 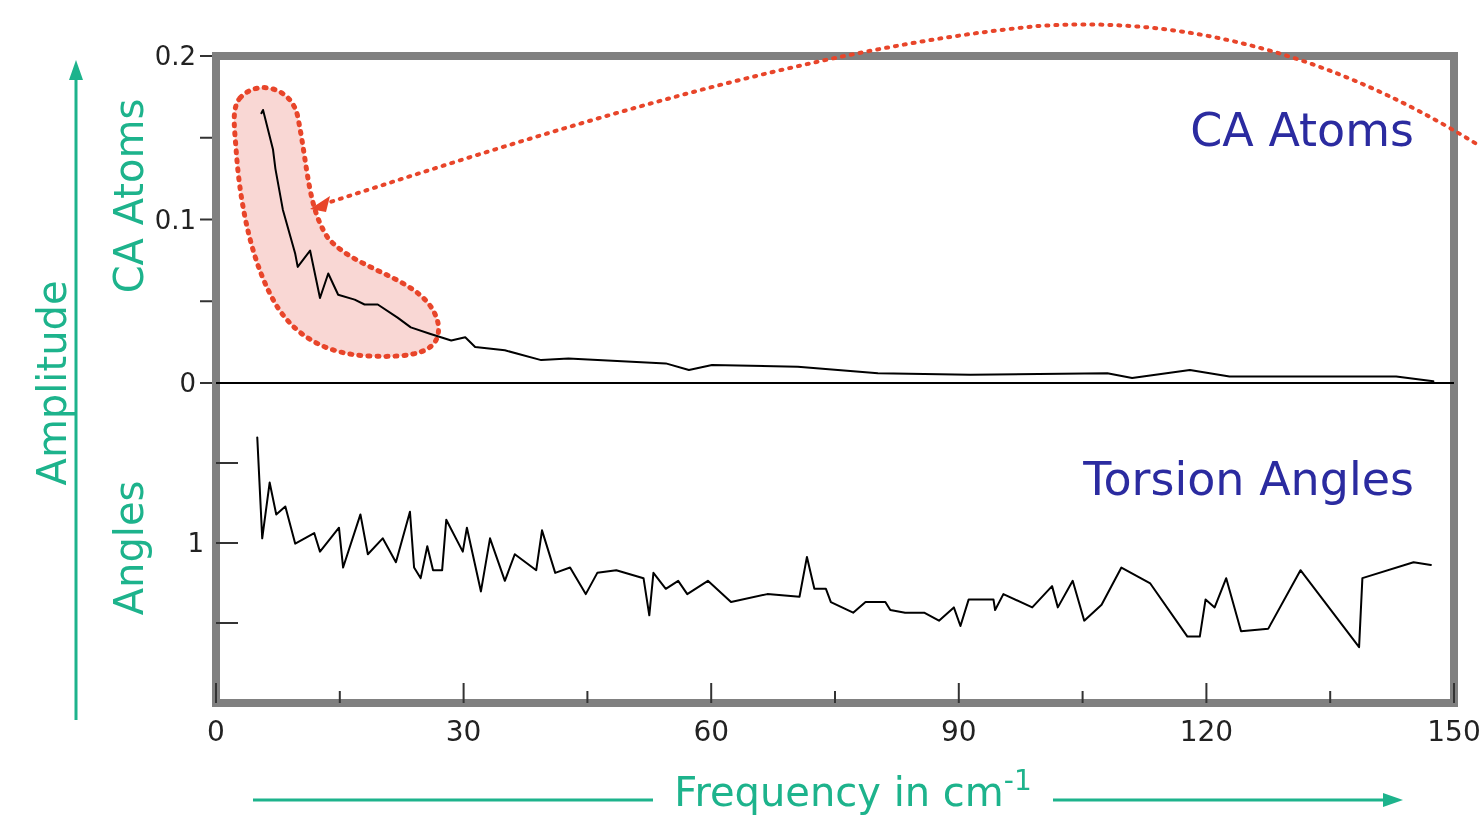 I want to click on y-tick-label: 0.1, so click(x=175, y=219).